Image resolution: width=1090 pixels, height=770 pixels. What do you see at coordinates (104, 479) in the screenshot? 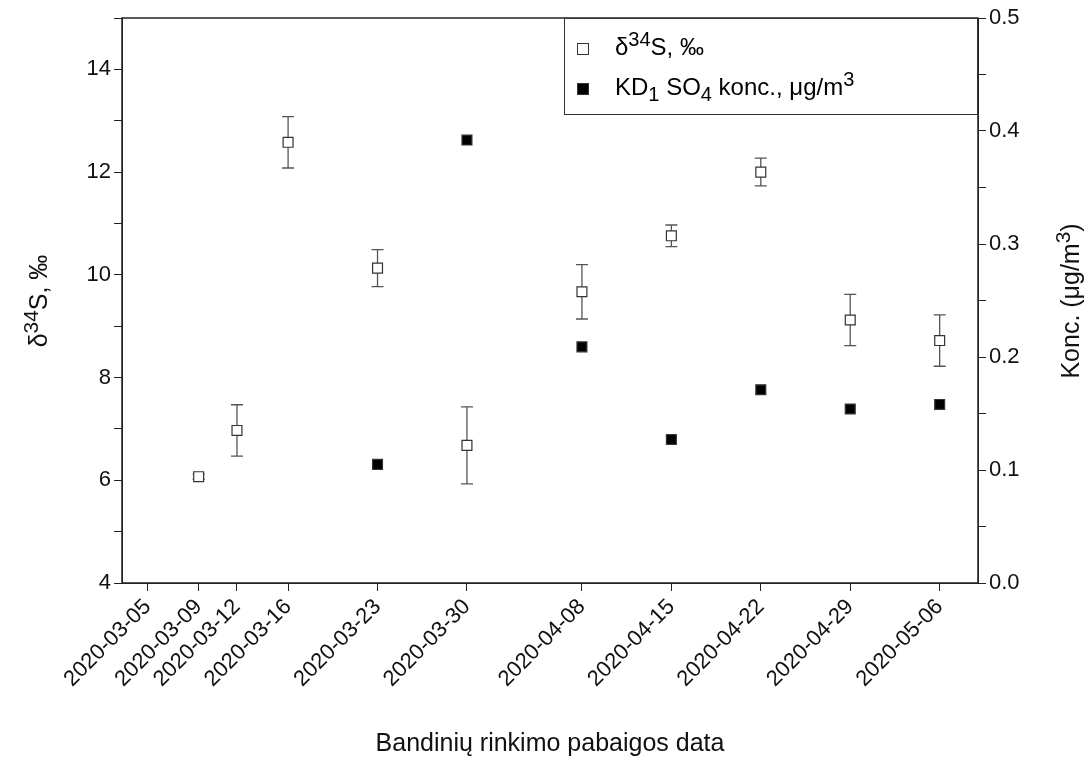
I see `y-tick-label: 6` at bounding box center [104, 479].